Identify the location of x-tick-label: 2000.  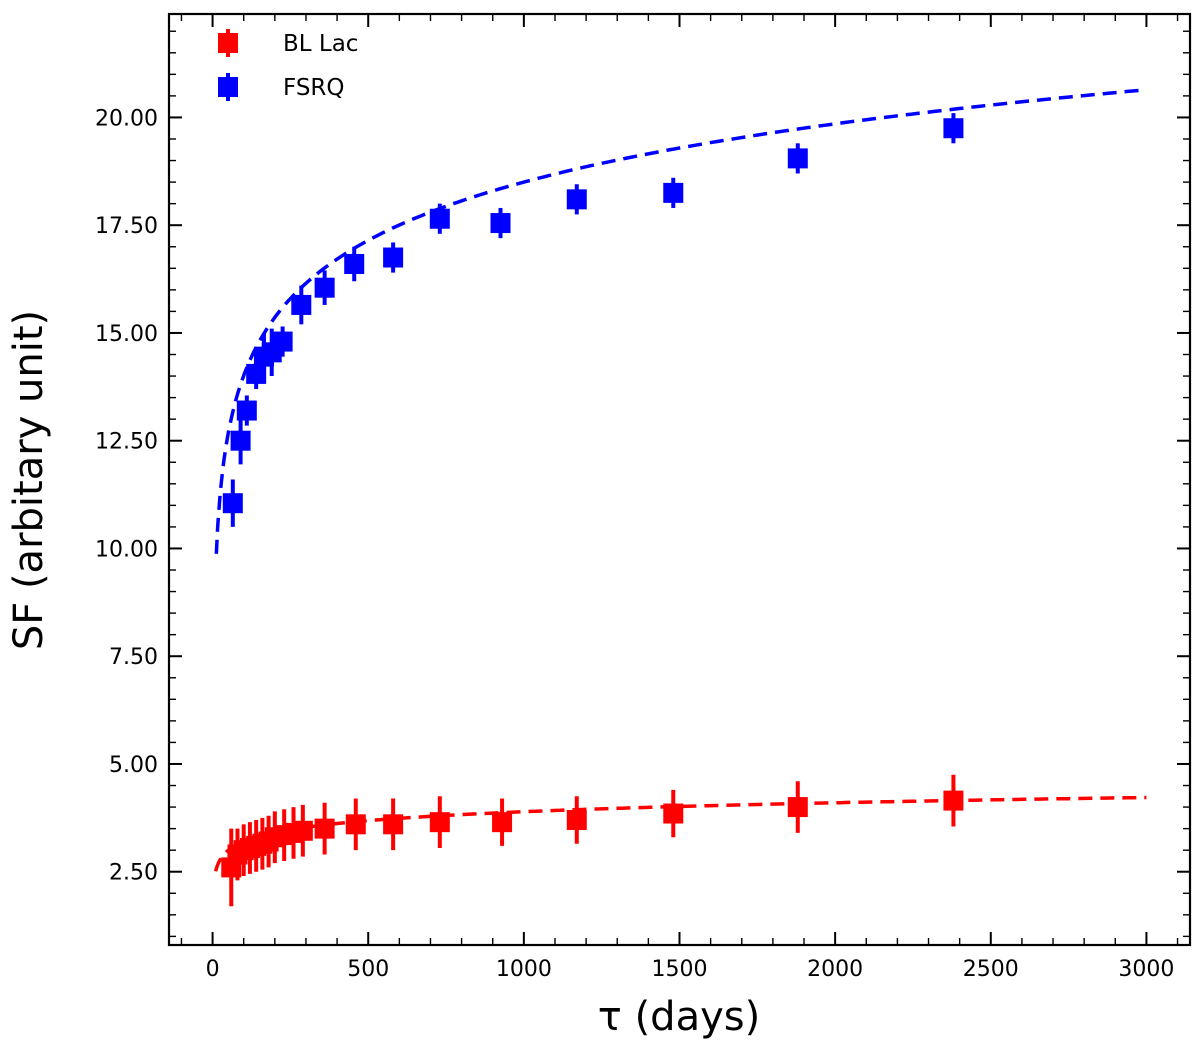
(835, 969).